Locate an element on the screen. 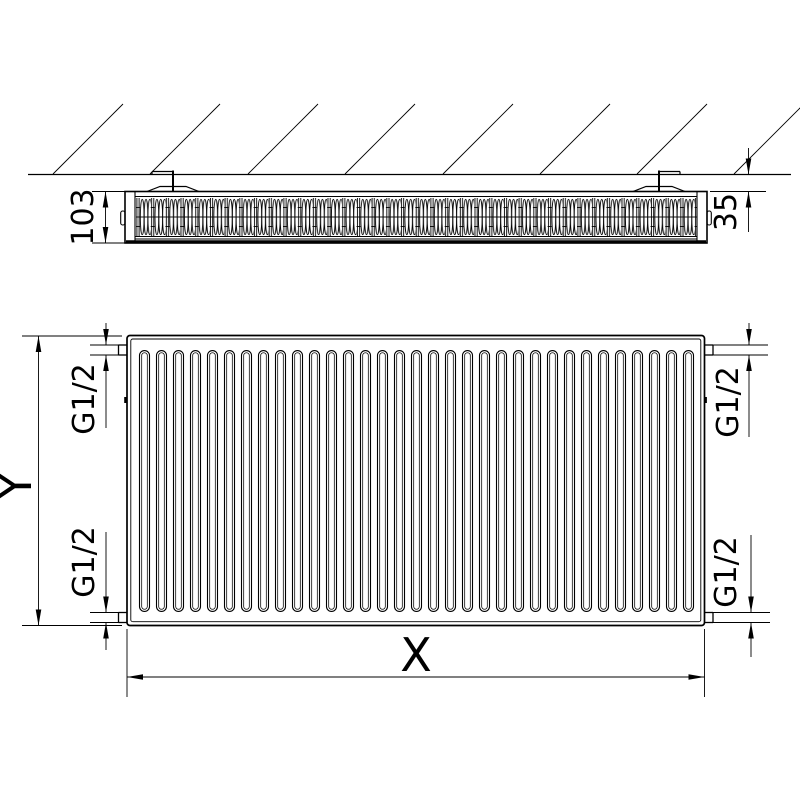 The width and height of the screenshot is (800, 800). dim-conn-bottom-left is located at coordinates (104, 591).